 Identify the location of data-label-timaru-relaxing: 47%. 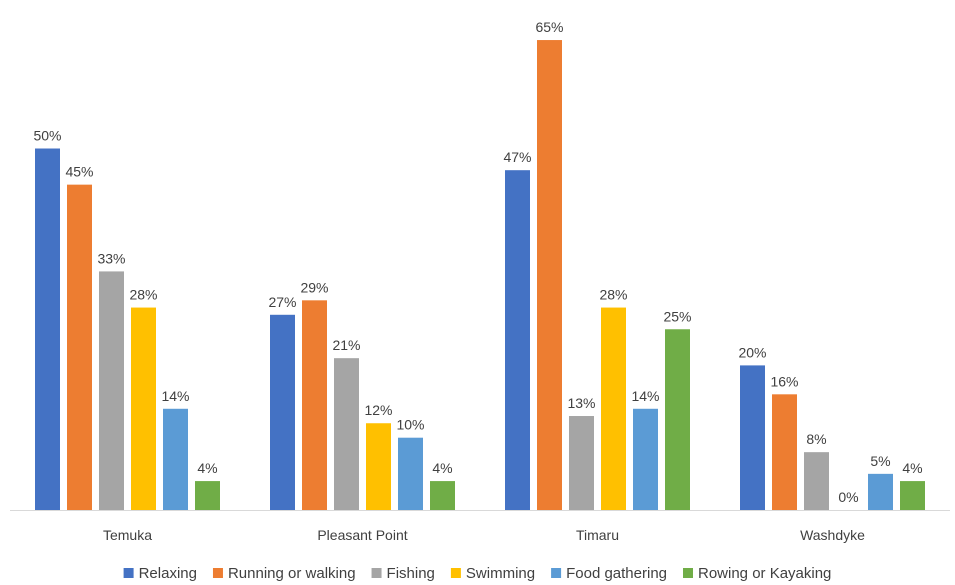
(517, 157).